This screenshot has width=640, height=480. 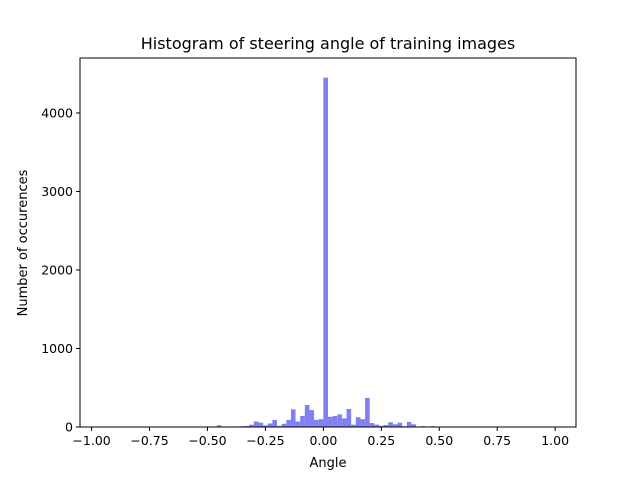 What do you see at coordinates (497, 440) in the screenshot?
I see `x-tick-label: 0.75` at bounding box center [497, 440].